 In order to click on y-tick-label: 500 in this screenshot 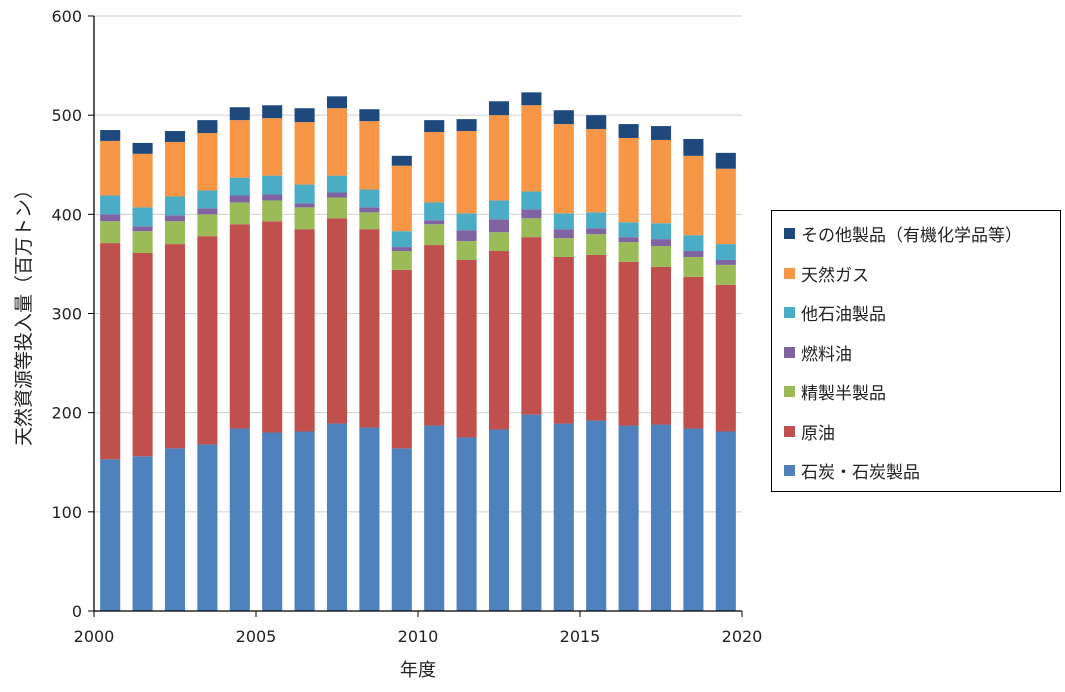, I will do `click(66, 115)`.